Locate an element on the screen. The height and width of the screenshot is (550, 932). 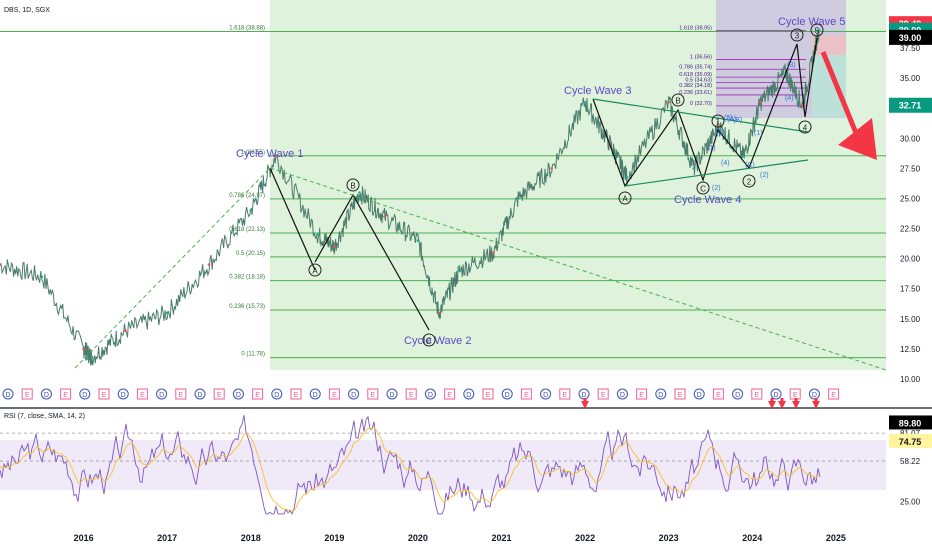
rsi-tick: 81.07 is located at coordinates (910, 433).